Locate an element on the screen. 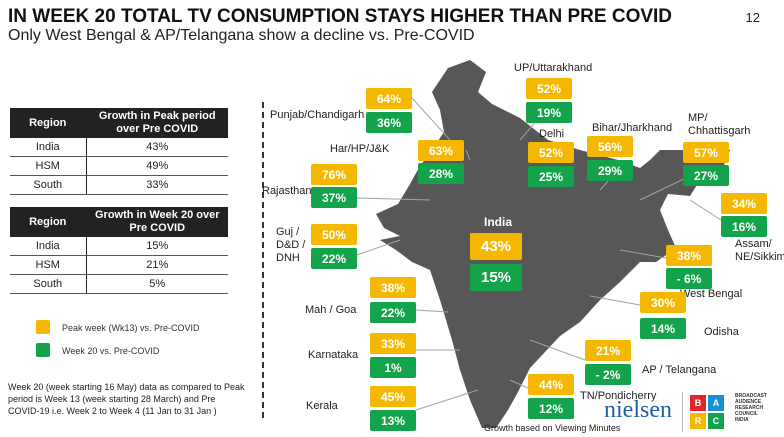 This screenshot has height=437, width=784. table-row: South 5% is located at coordinates (119, 284).